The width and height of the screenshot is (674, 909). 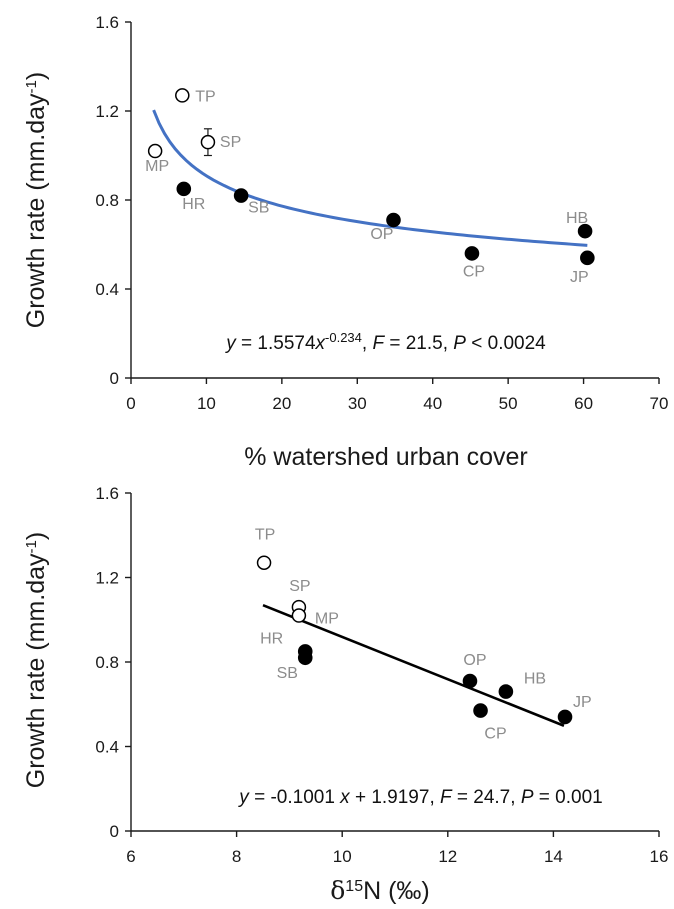 I want to click on fit-curve-layer, so click(x=370, y=178).